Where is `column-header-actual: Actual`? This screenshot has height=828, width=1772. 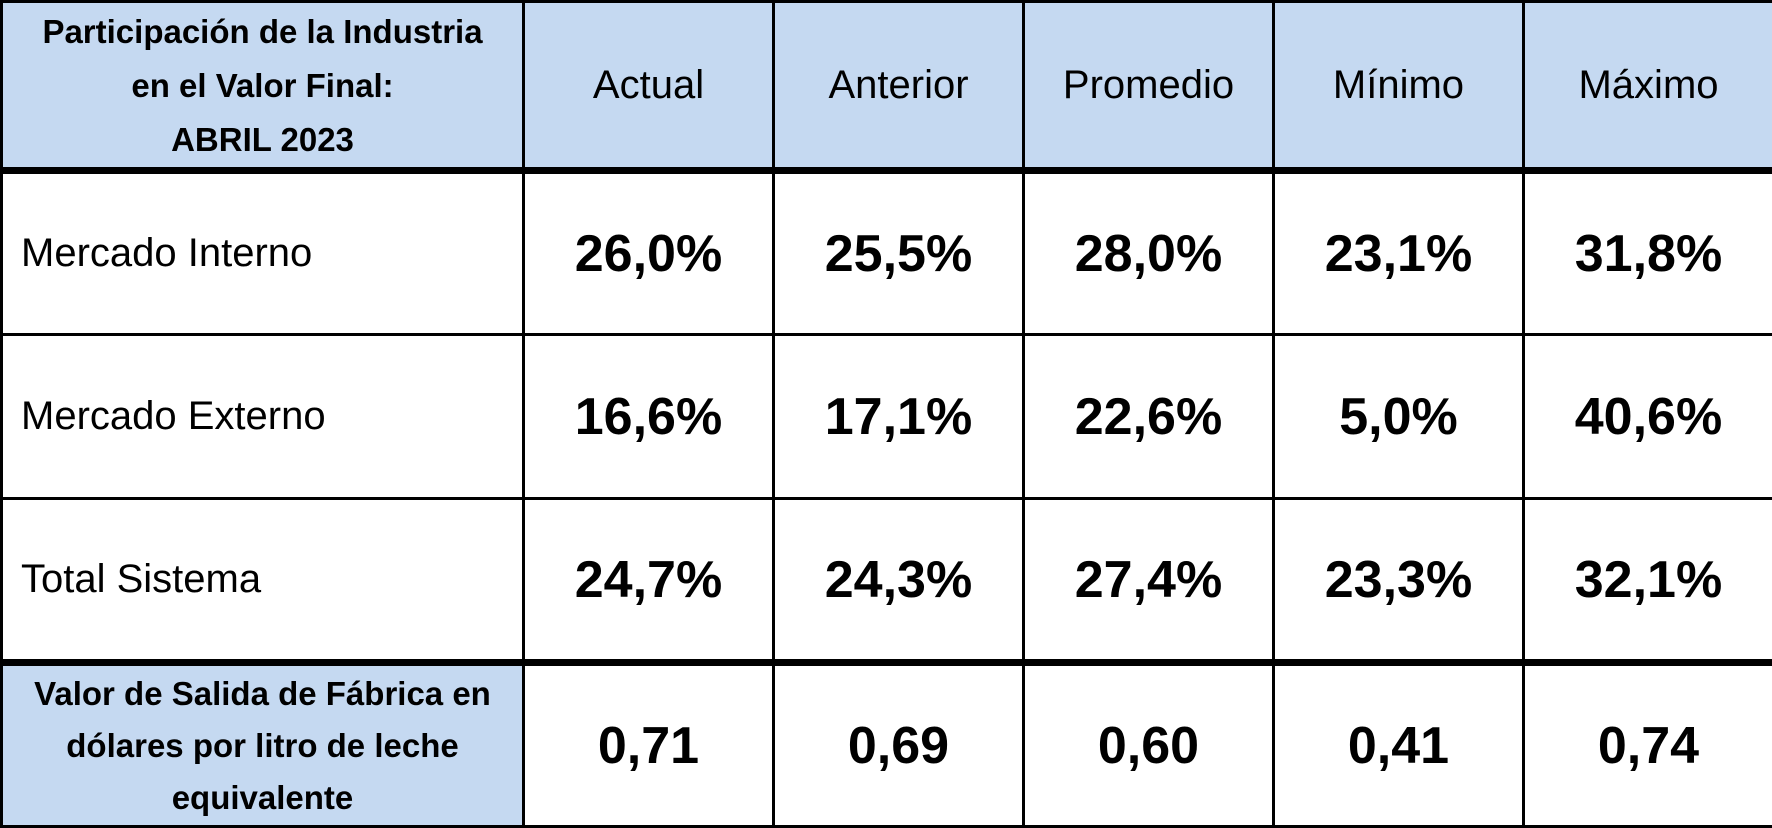
column-header-actual: Actual is located at coordinates (648, 86).